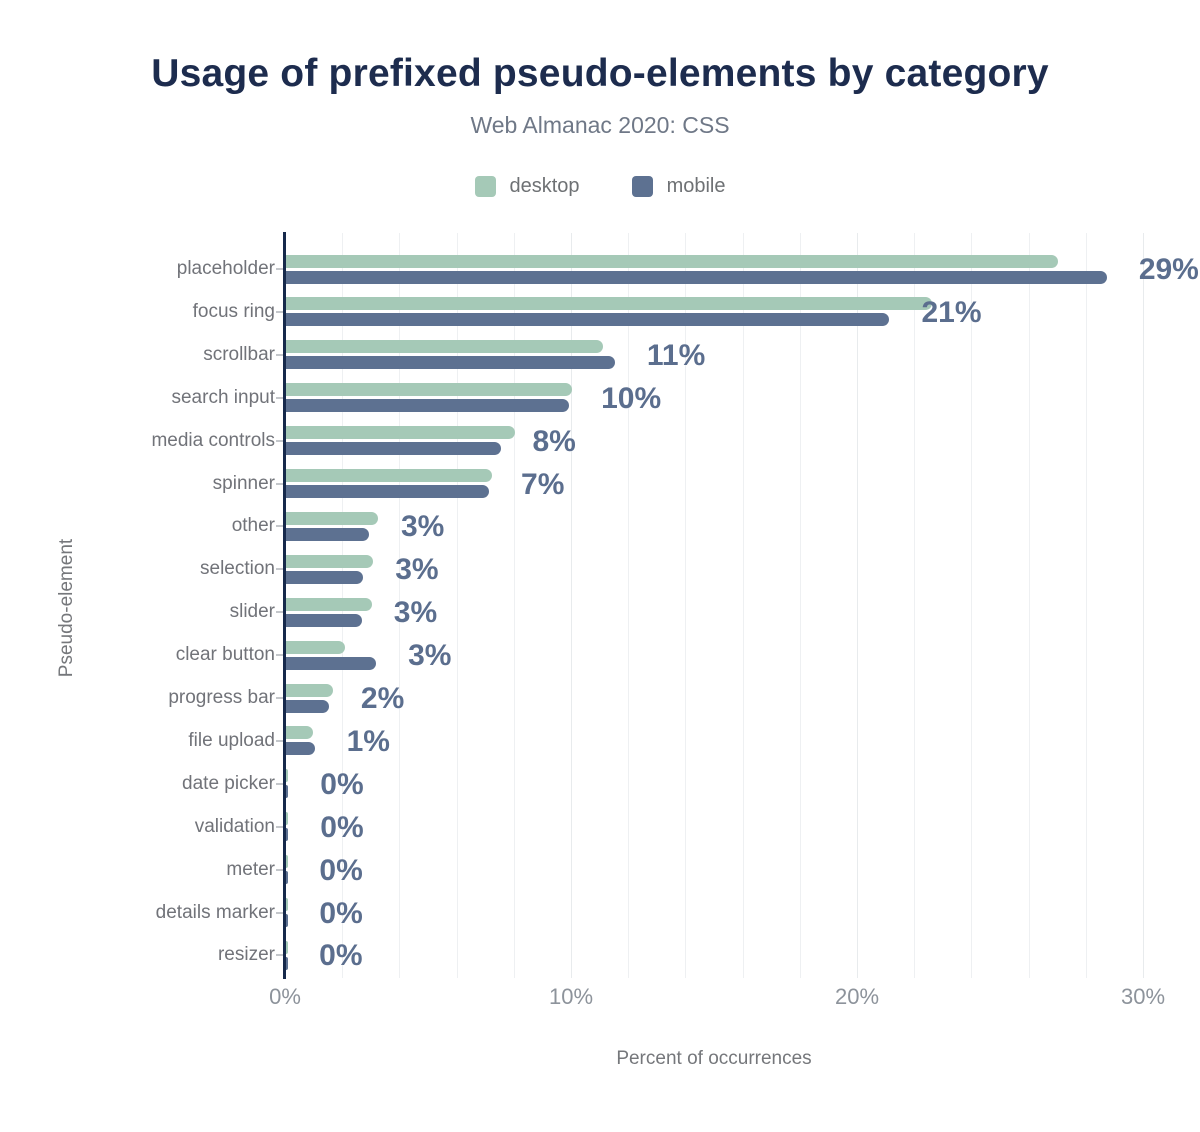  Describe the element at coordinates (400, 433) in the screenshot. I see `bar-desktop-media-controls` at that location.